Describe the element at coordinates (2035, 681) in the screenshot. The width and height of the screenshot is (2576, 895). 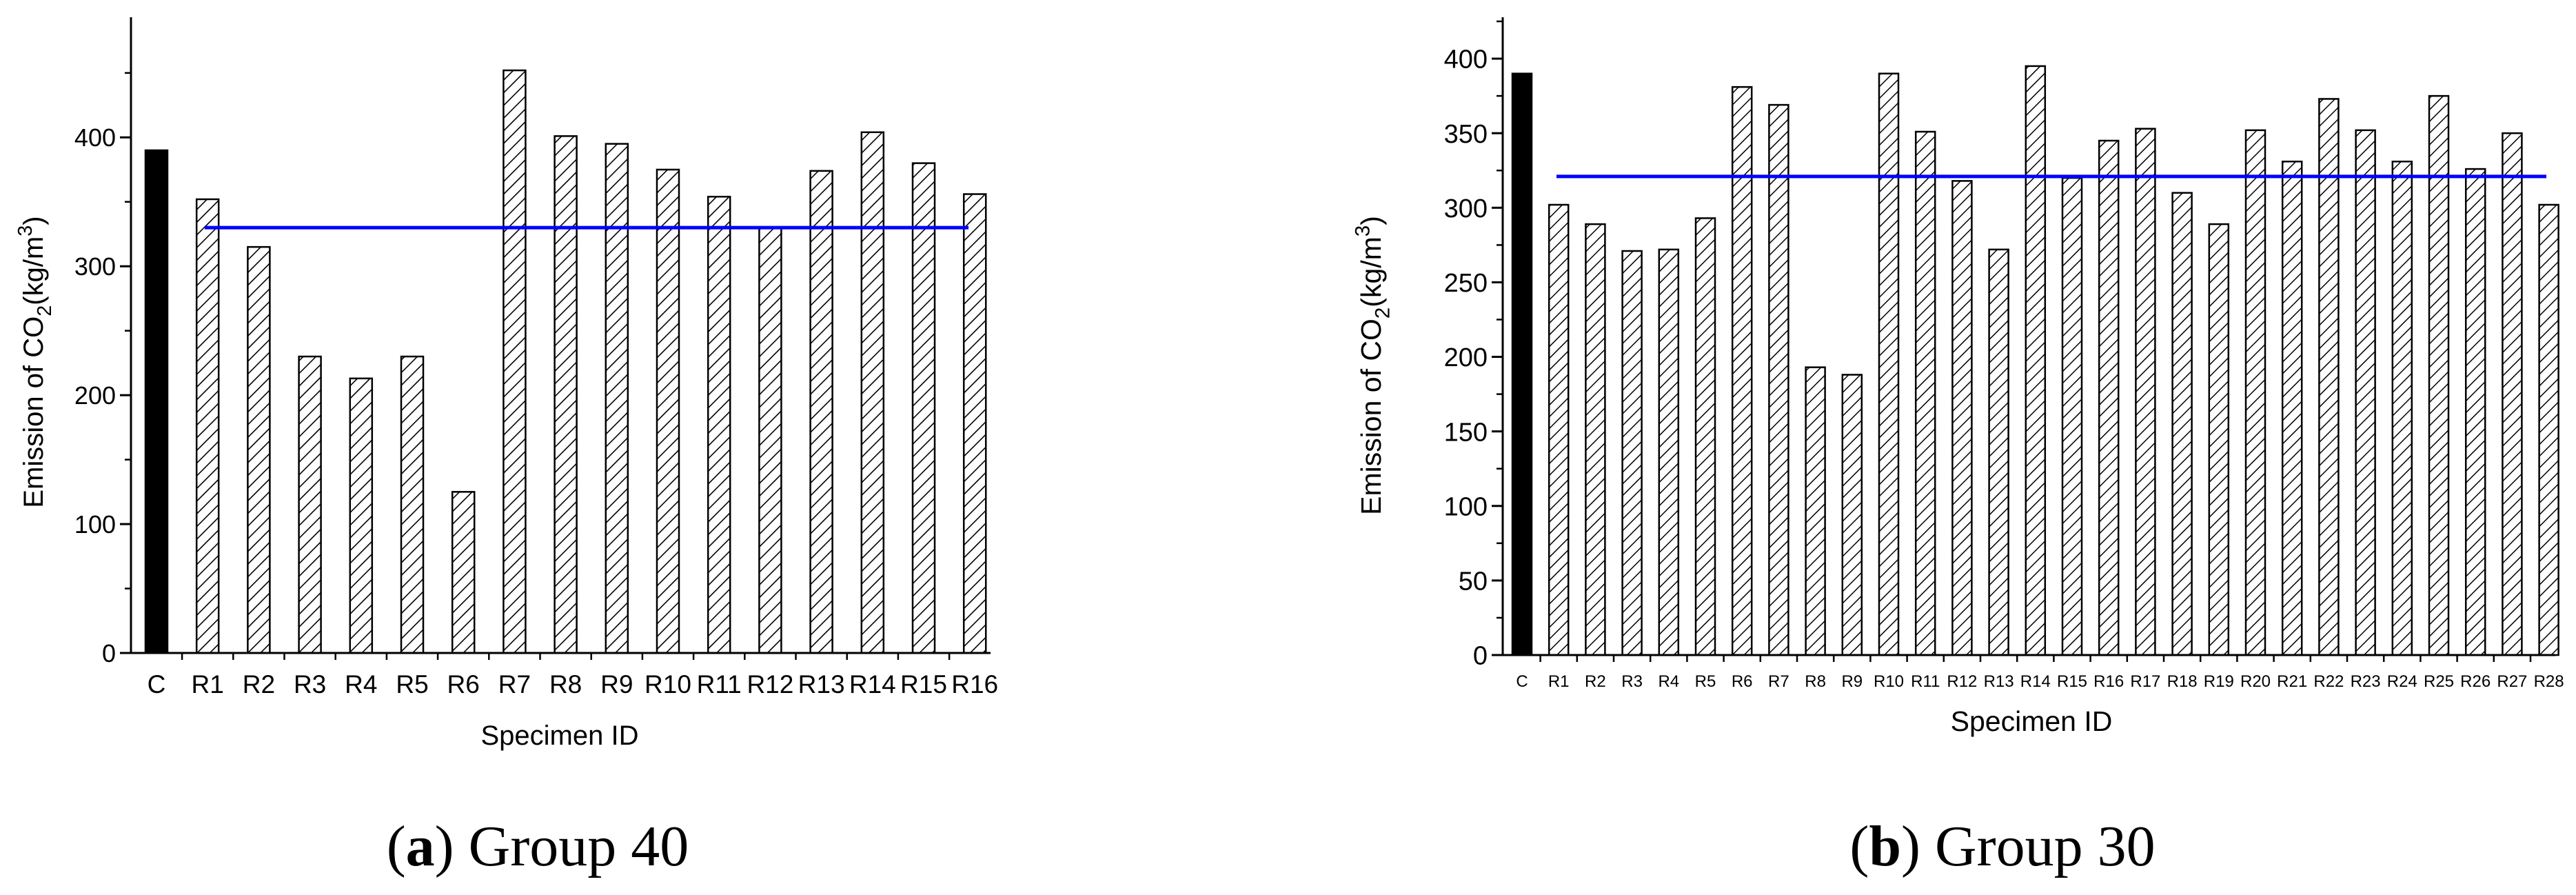
I see `chart-b-x-tick-label: R14` at that location.